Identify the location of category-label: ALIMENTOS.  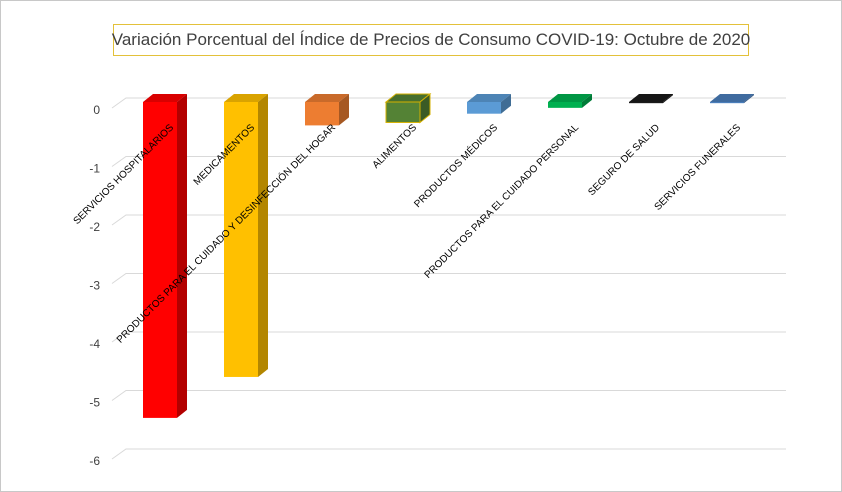
(395, 146).